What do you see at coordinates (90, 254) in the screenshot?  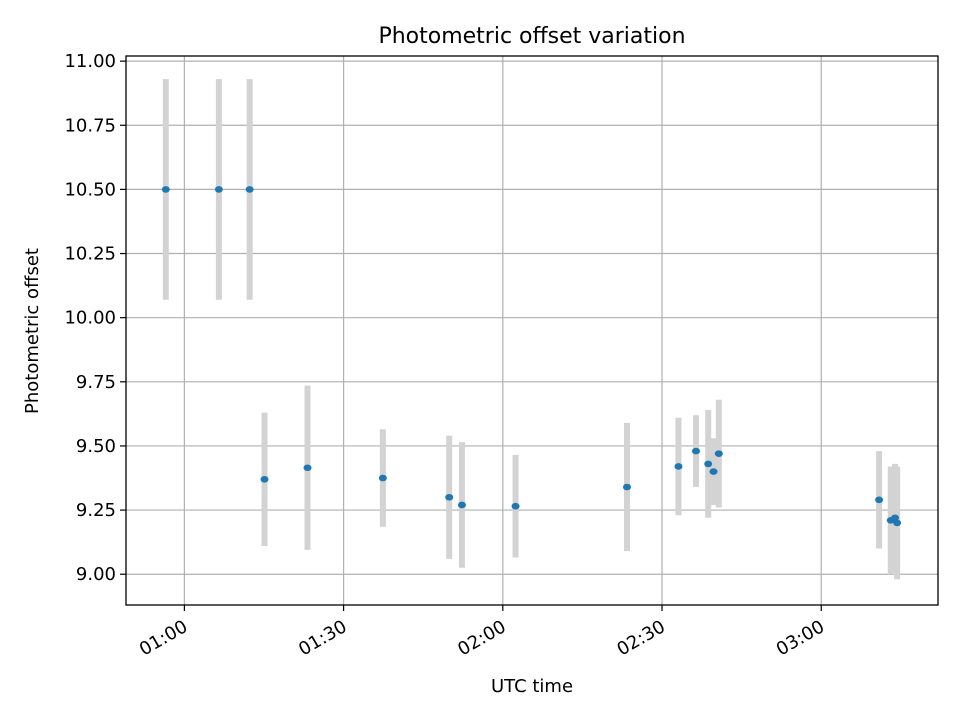 I see `y-tick-label: 10.25` at bounding box center [90, 254].